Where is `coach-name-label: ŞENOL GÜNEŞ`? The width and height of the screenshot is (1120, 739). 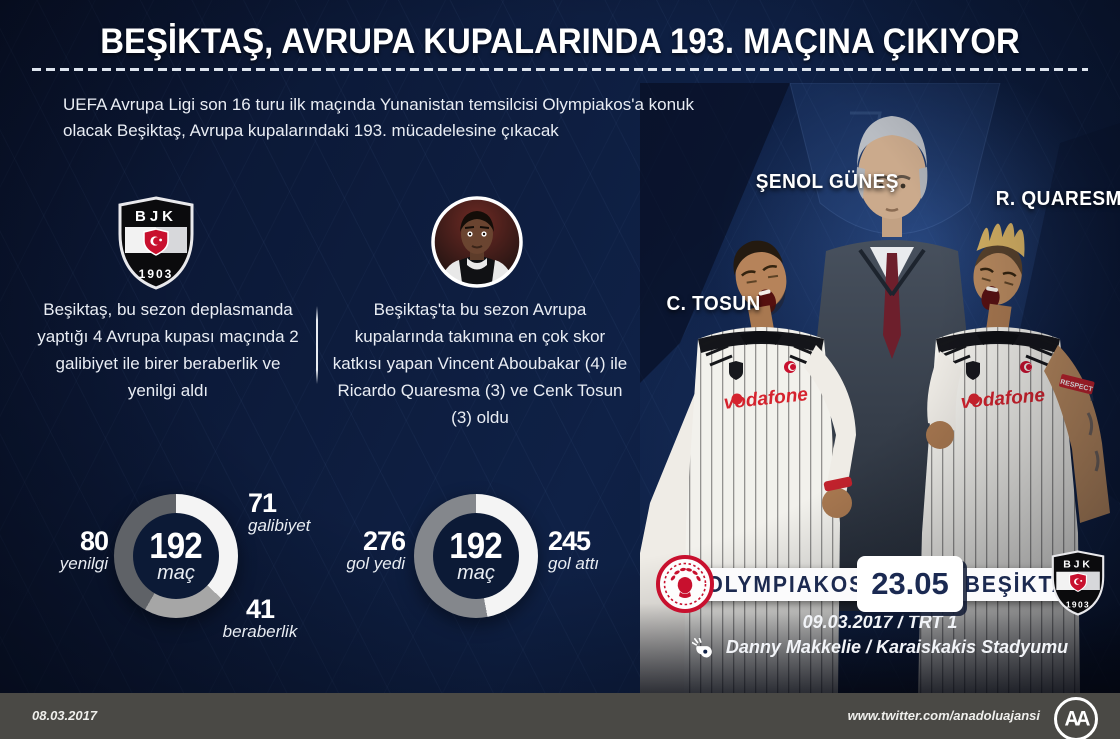 coach-name-label: ŞENOL GÜNEŞ is located at coordinates (827, 182).